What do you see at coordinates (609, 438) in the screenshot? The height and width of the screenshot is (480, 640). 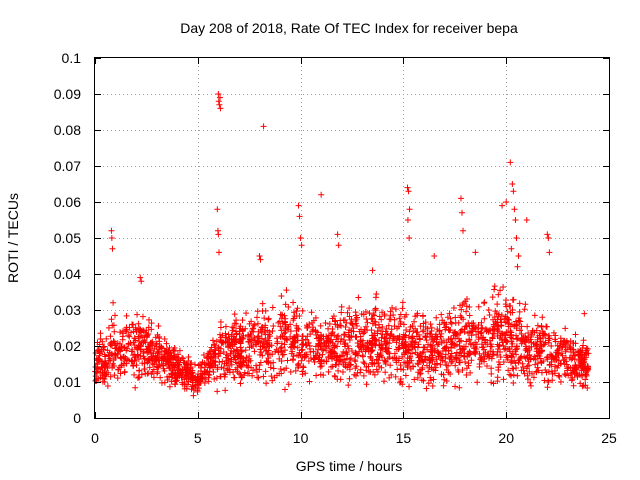 I see `x-tick-label: 25` at bounding box center [609, 438].